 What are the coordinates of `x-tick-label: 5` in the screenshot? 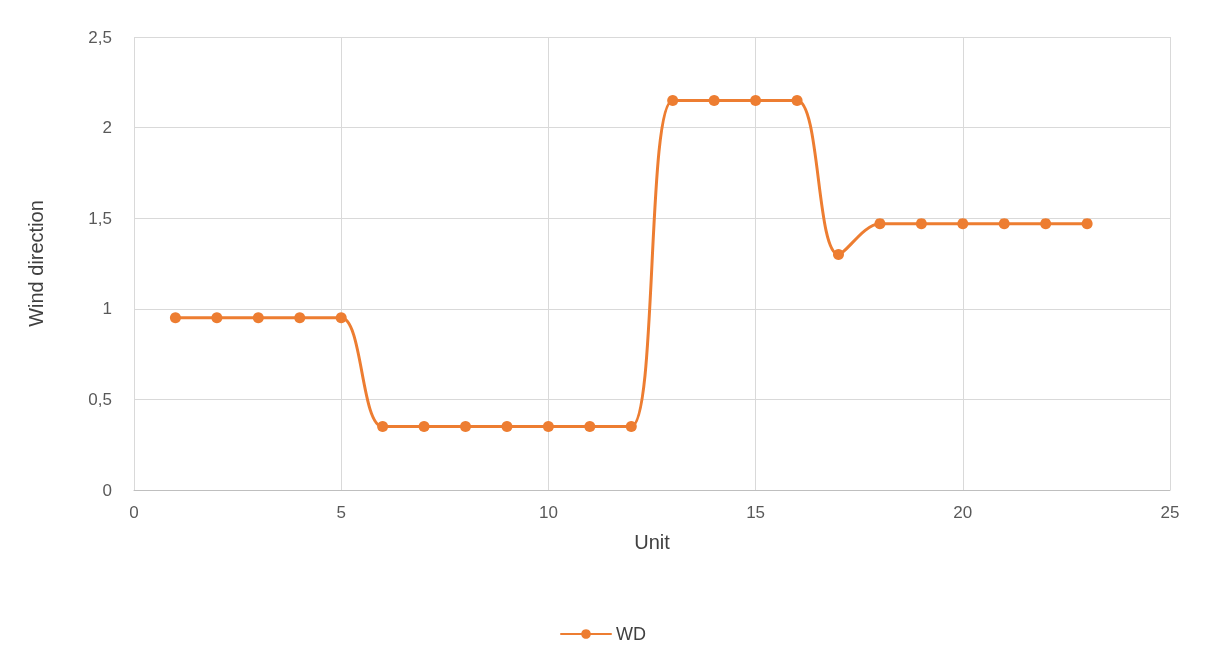 It's located at (341, 512).